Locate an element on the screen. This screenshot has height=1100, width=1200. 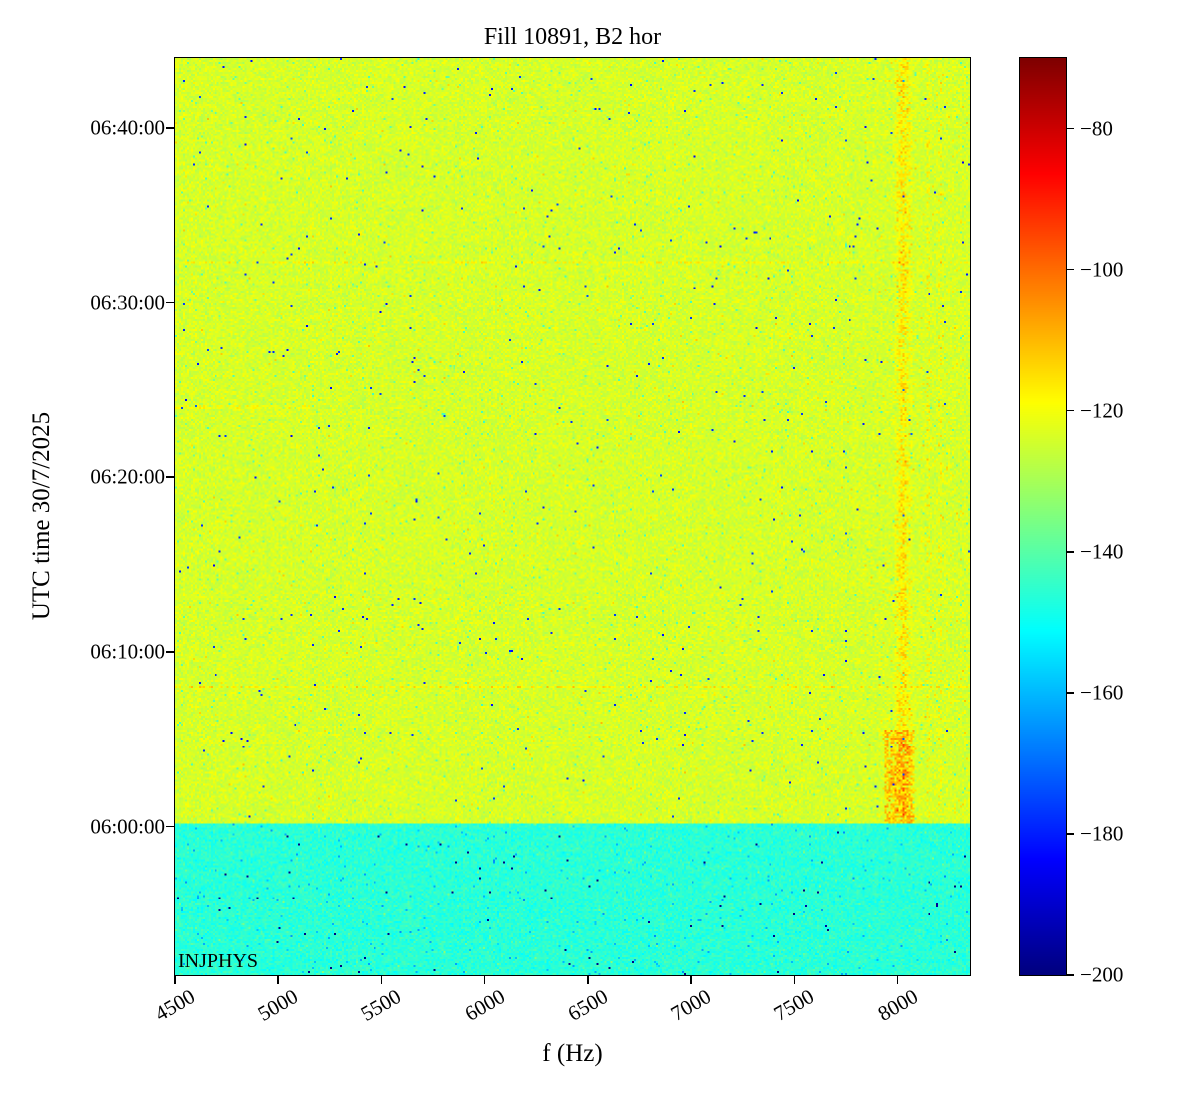
x-tick-label: 8000 is located at coordinates (897, 1005).